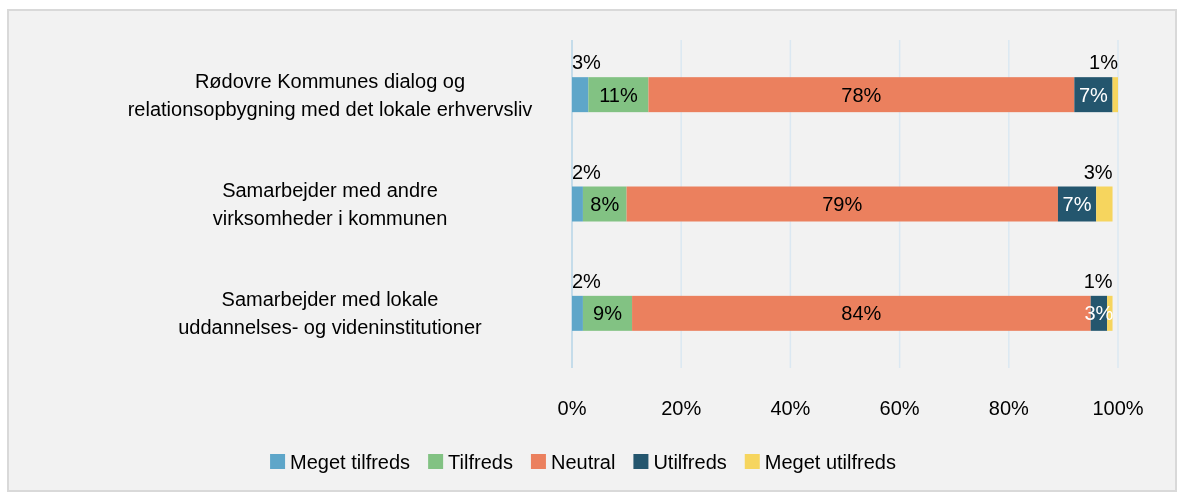 The width and height of the screenshot is (1184, 495). I want to click on y-tick-label: Rødovre Kommunes dialog og relationsopbygning med det lokale erhvervsliv, so click(330, 94).